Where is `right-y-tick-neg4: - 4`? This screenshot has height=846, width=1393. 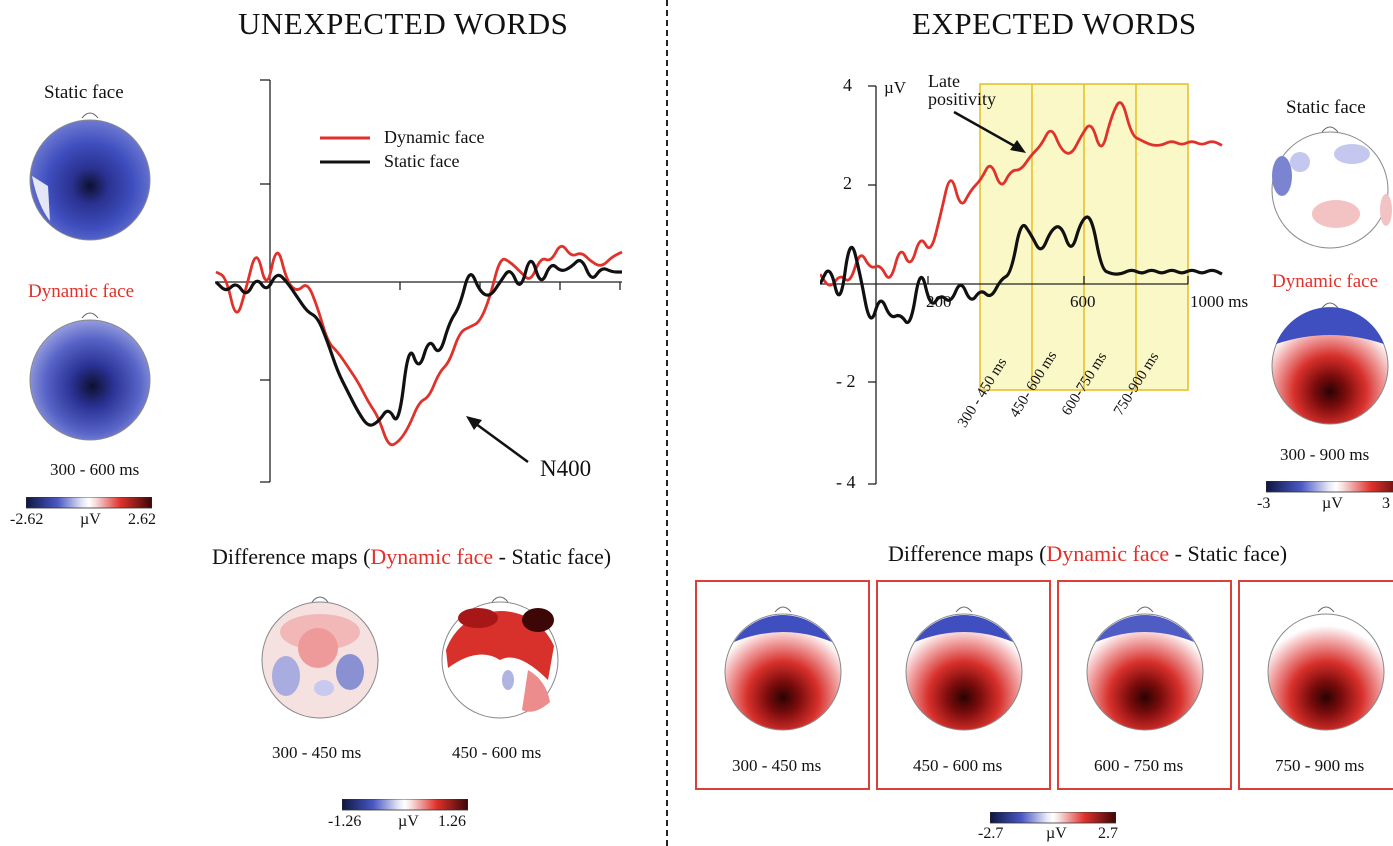
right-y-tick-neg4: - 4 is located at coordinates (846, 482).